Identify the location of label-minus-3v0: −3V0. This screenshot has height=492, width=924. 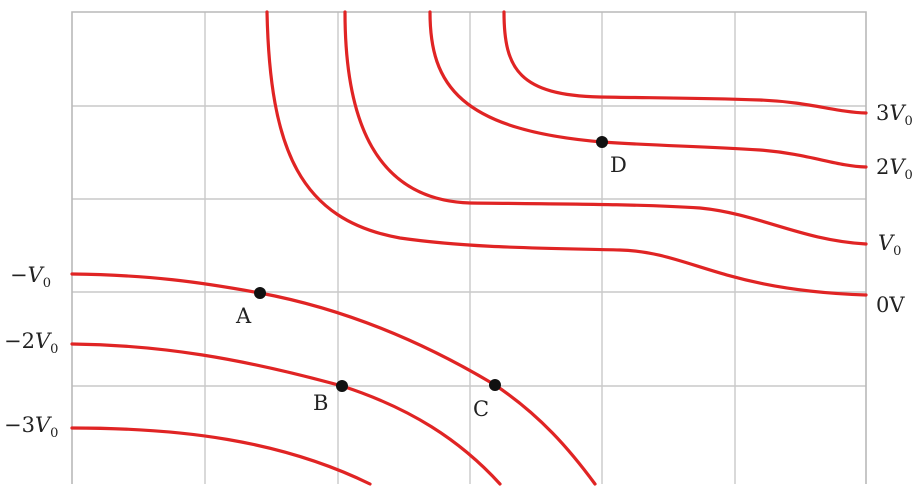
(31, 427).